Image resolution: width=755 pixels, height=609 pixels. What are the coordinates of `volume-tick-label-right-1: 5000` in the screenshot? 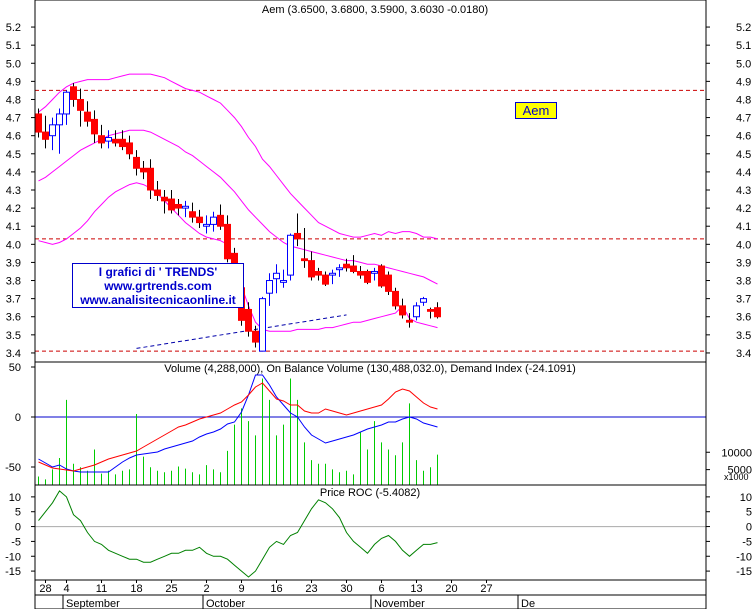 It's located at (740, 471).